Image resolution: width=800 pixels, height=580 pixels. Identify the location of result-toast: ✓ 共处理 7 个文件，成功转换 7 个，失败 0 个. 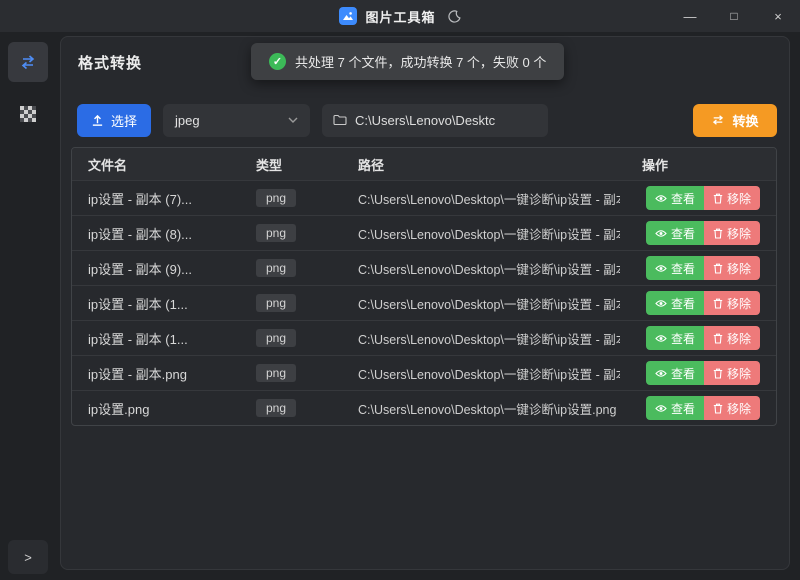
(408, 61).